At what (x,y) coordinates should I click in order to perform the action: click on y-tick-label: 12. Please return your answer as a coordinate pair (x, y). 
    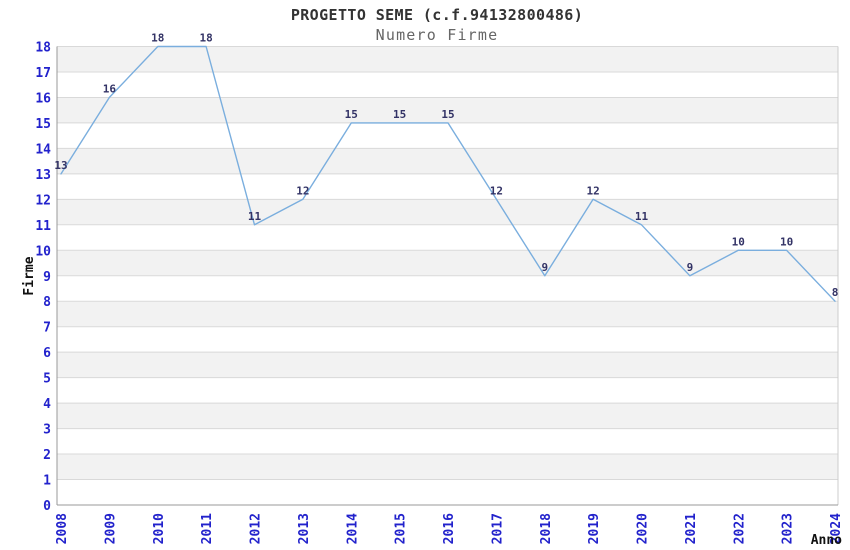
    Looking at the image, I should click on (43, 200).